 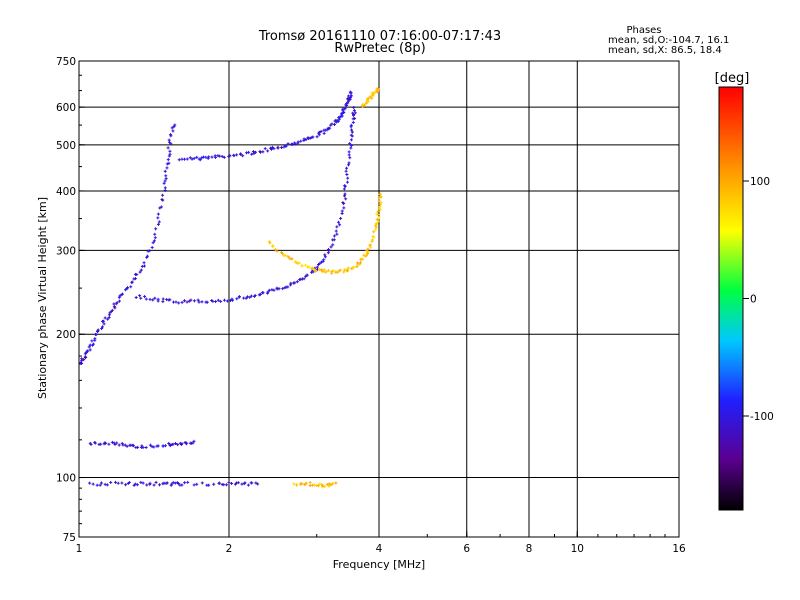 I want to click on x-tick-label: 10, so click(x=577, y=549).